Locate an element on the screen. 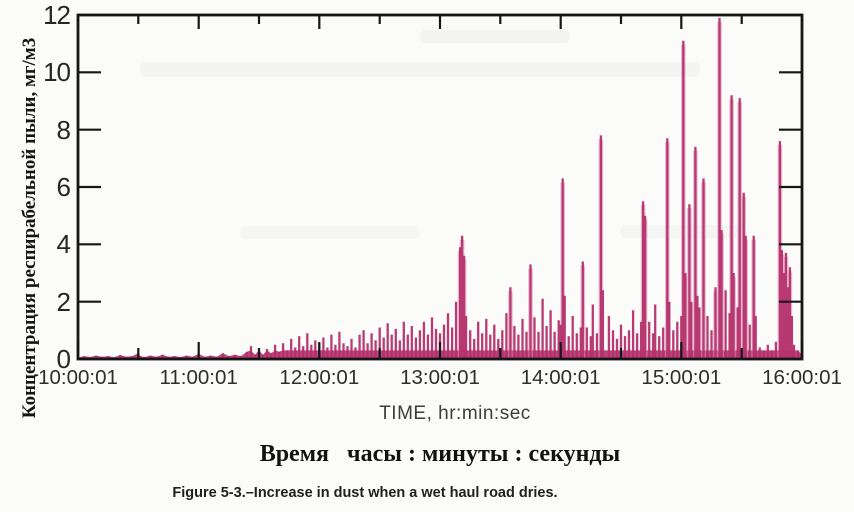 The image size is (854, 512). y-tick-label: 4 is located at coordinates (63, 244).